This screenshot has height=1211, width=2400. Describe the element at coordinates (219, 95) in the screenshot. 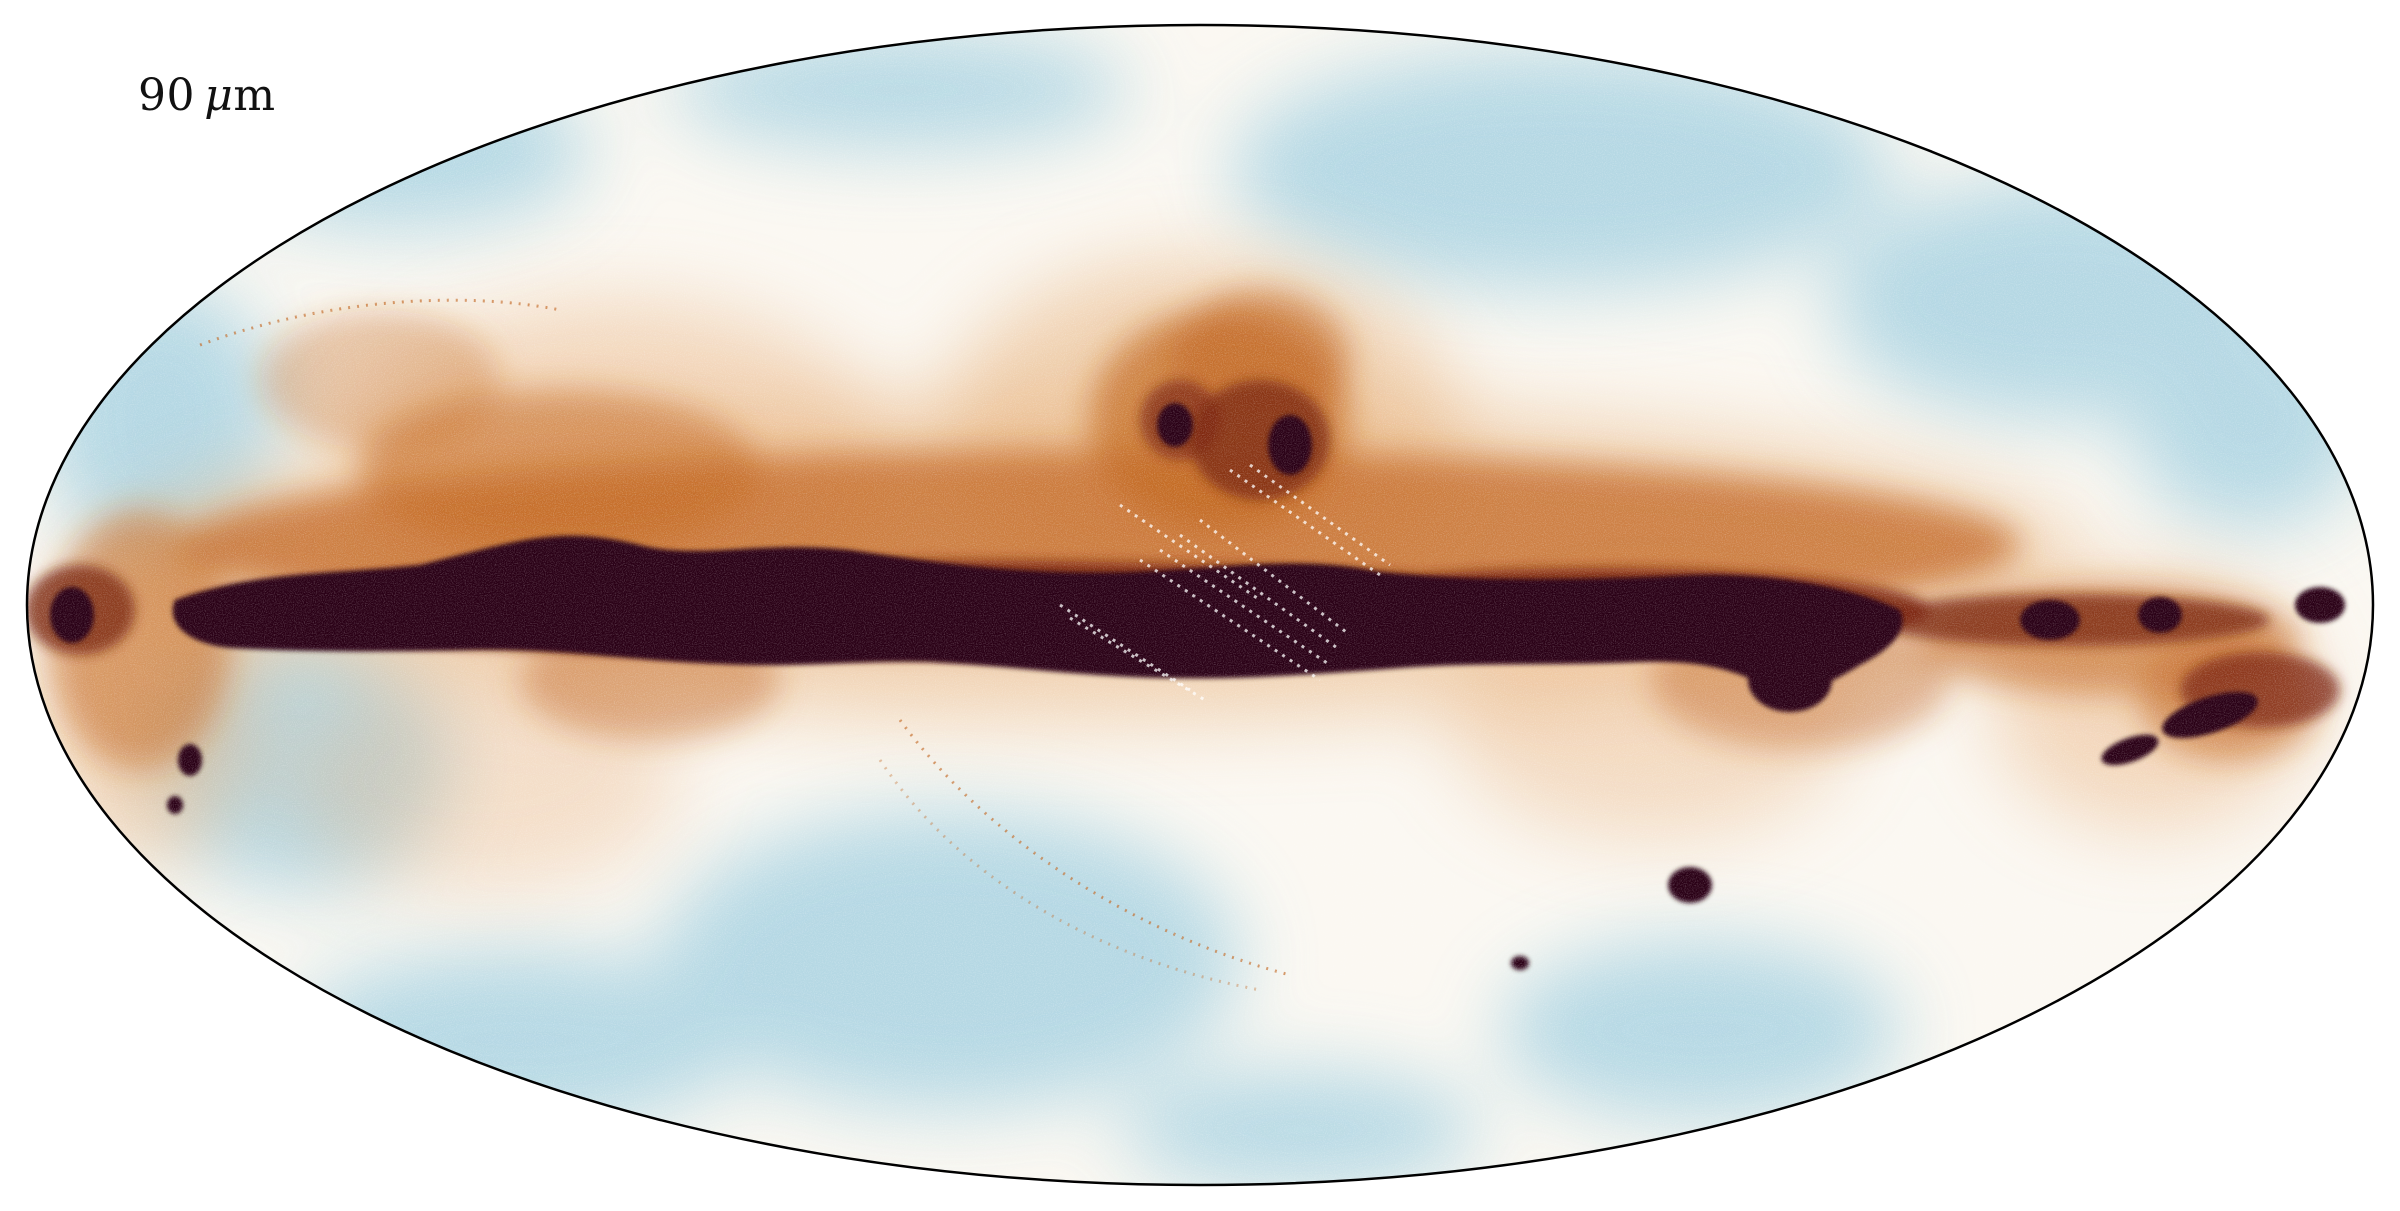

I see `wavelength-unit-symbol: μ` at that location.